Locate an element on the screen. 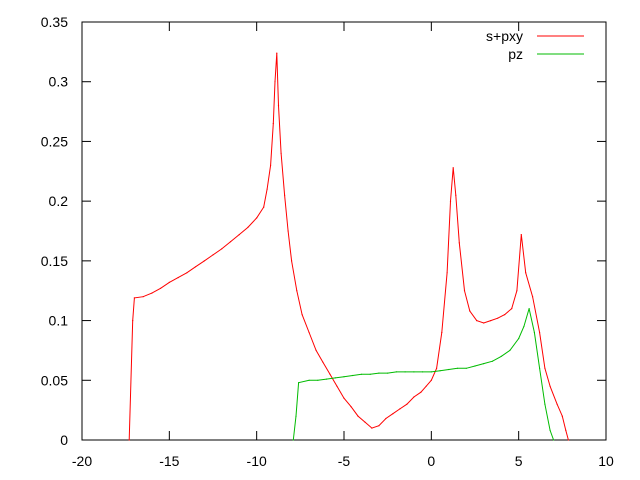 This screenshot has height=480, width=640. y-tick-label: 0.25 is located at coordinates (54, 141).